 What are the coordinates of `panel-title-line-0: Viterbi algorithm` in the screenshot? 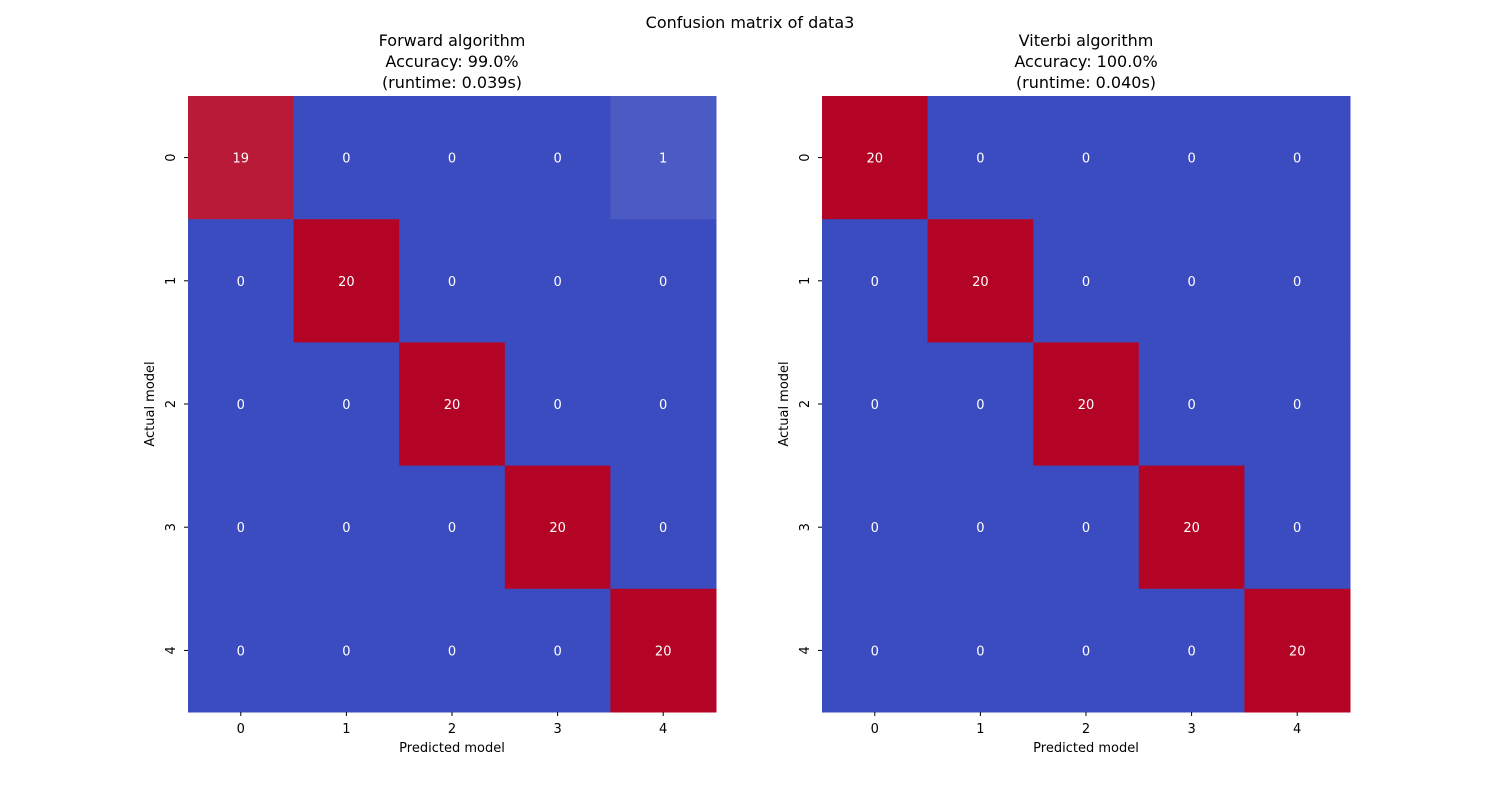 It's located at (1086, 40).